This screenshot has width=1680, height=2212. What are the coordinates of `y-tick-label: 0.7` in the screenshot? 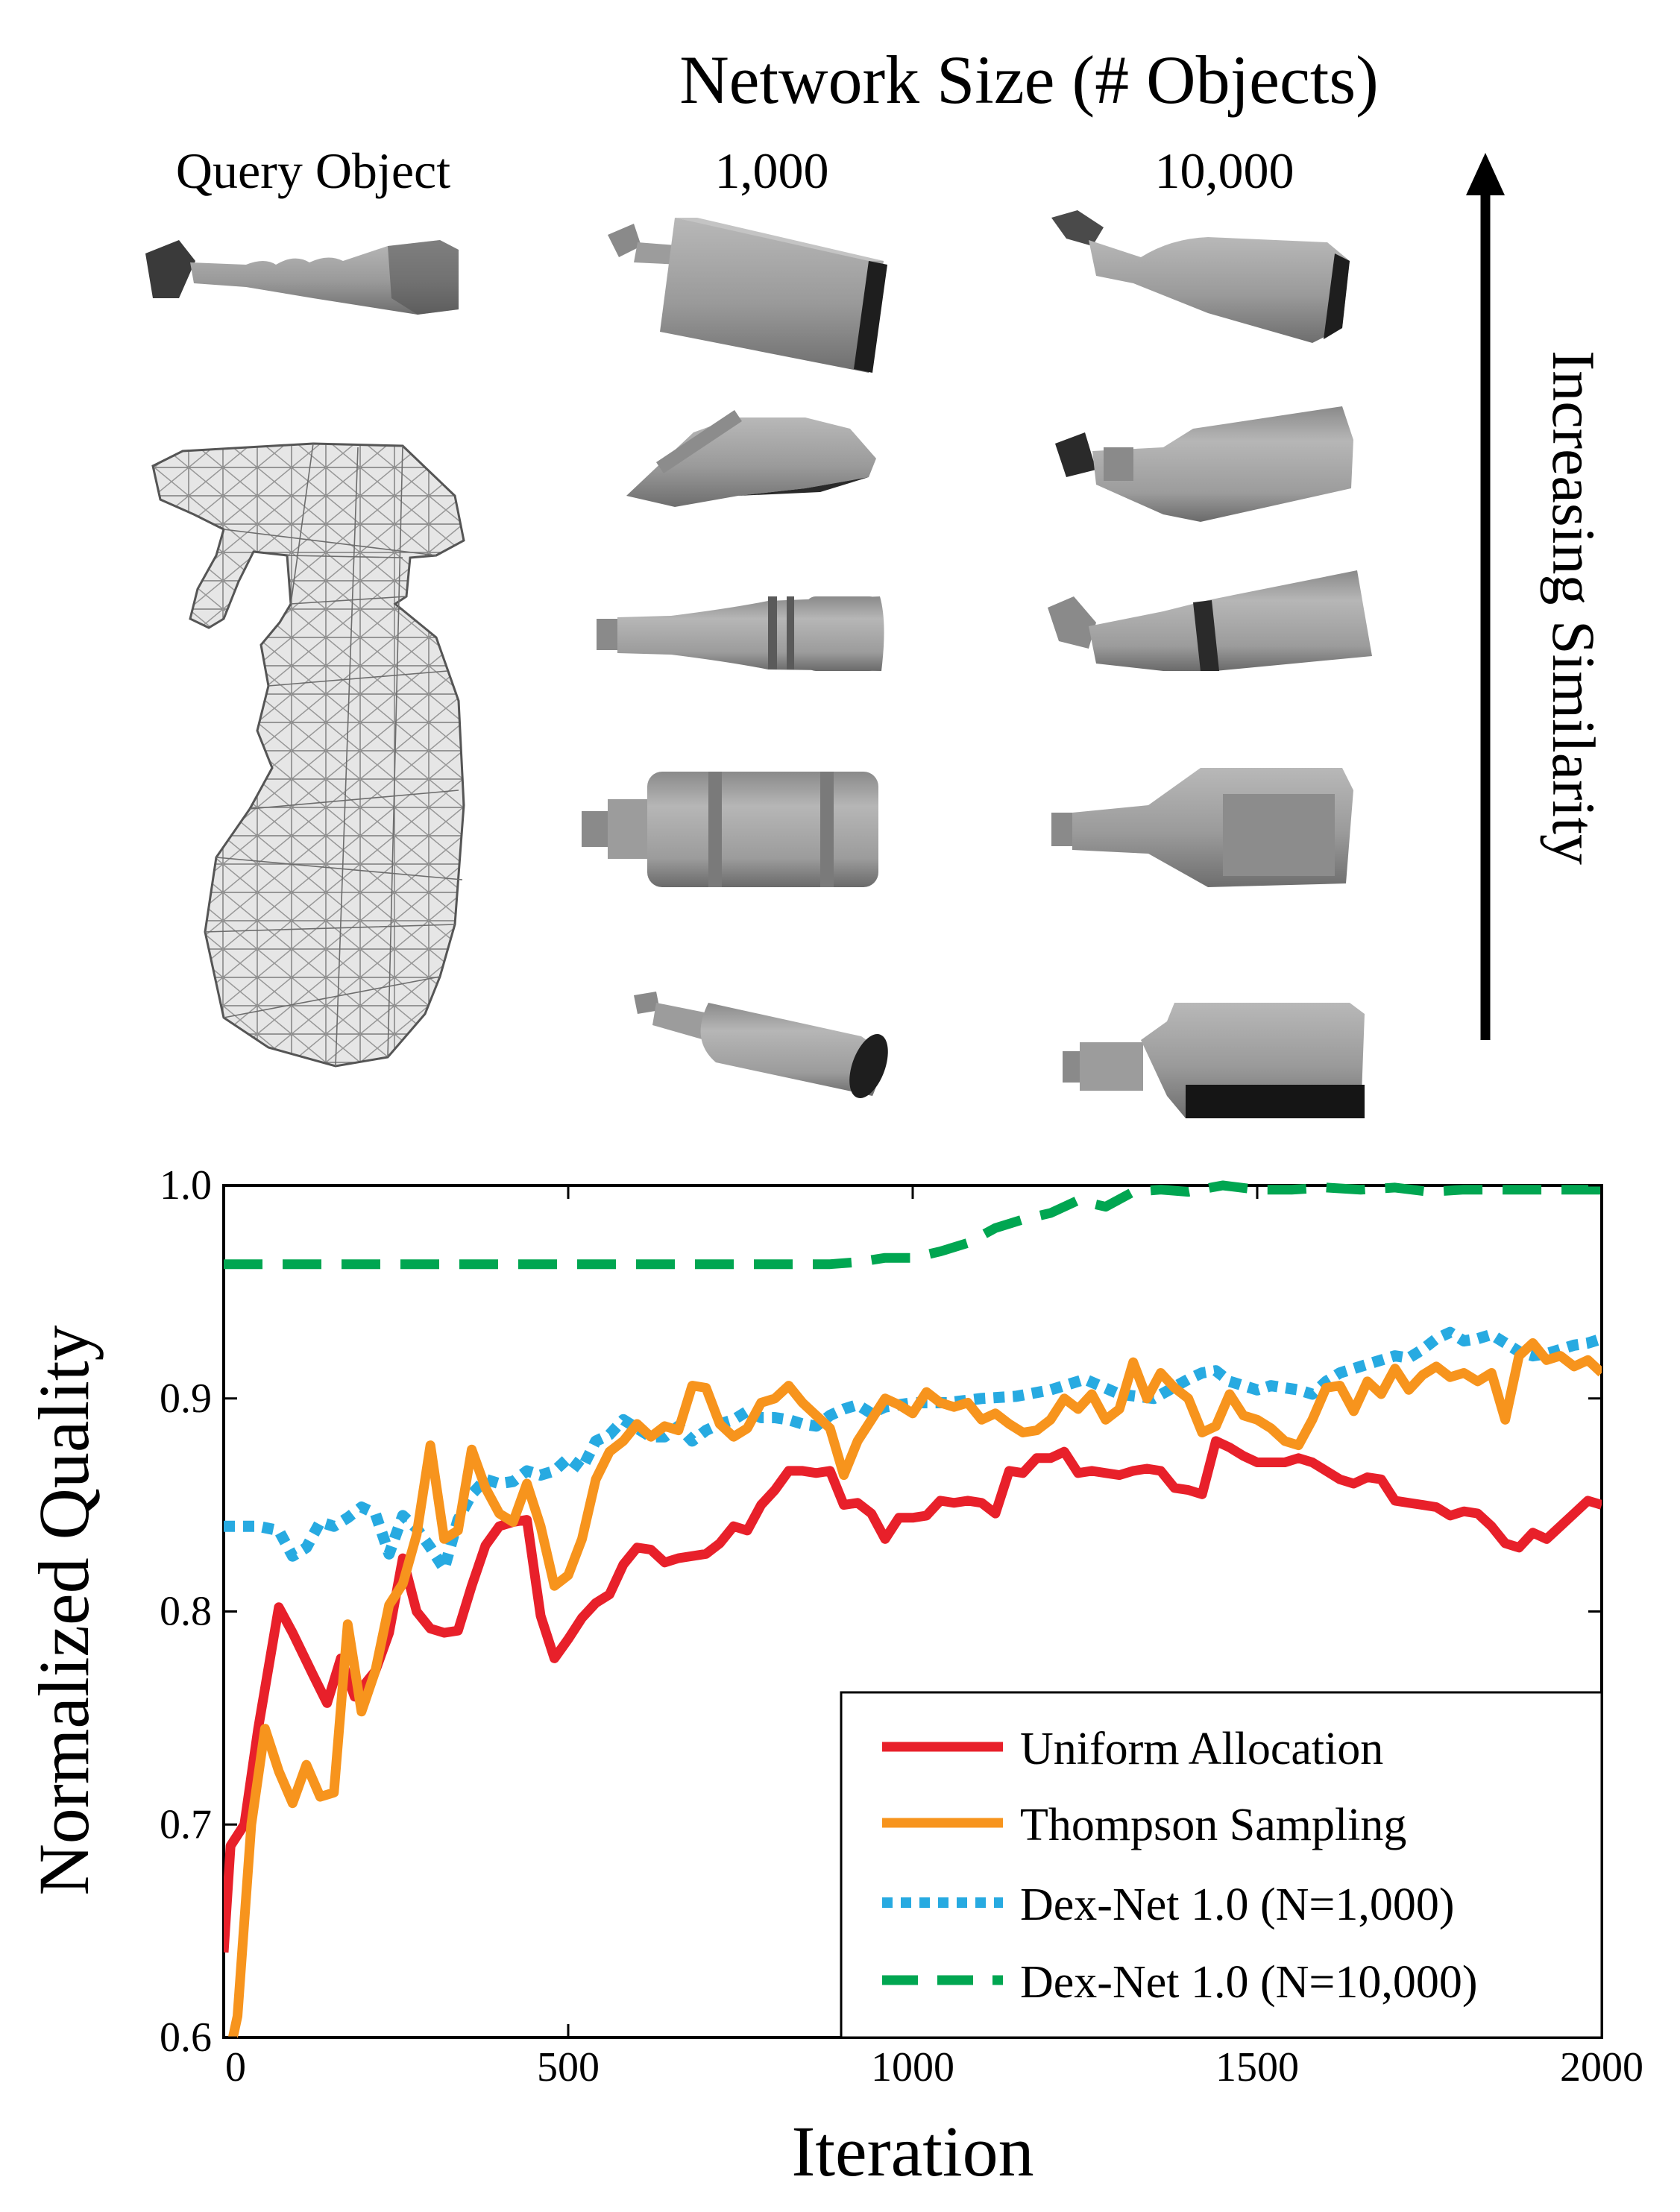 It's located at (186, 1824).